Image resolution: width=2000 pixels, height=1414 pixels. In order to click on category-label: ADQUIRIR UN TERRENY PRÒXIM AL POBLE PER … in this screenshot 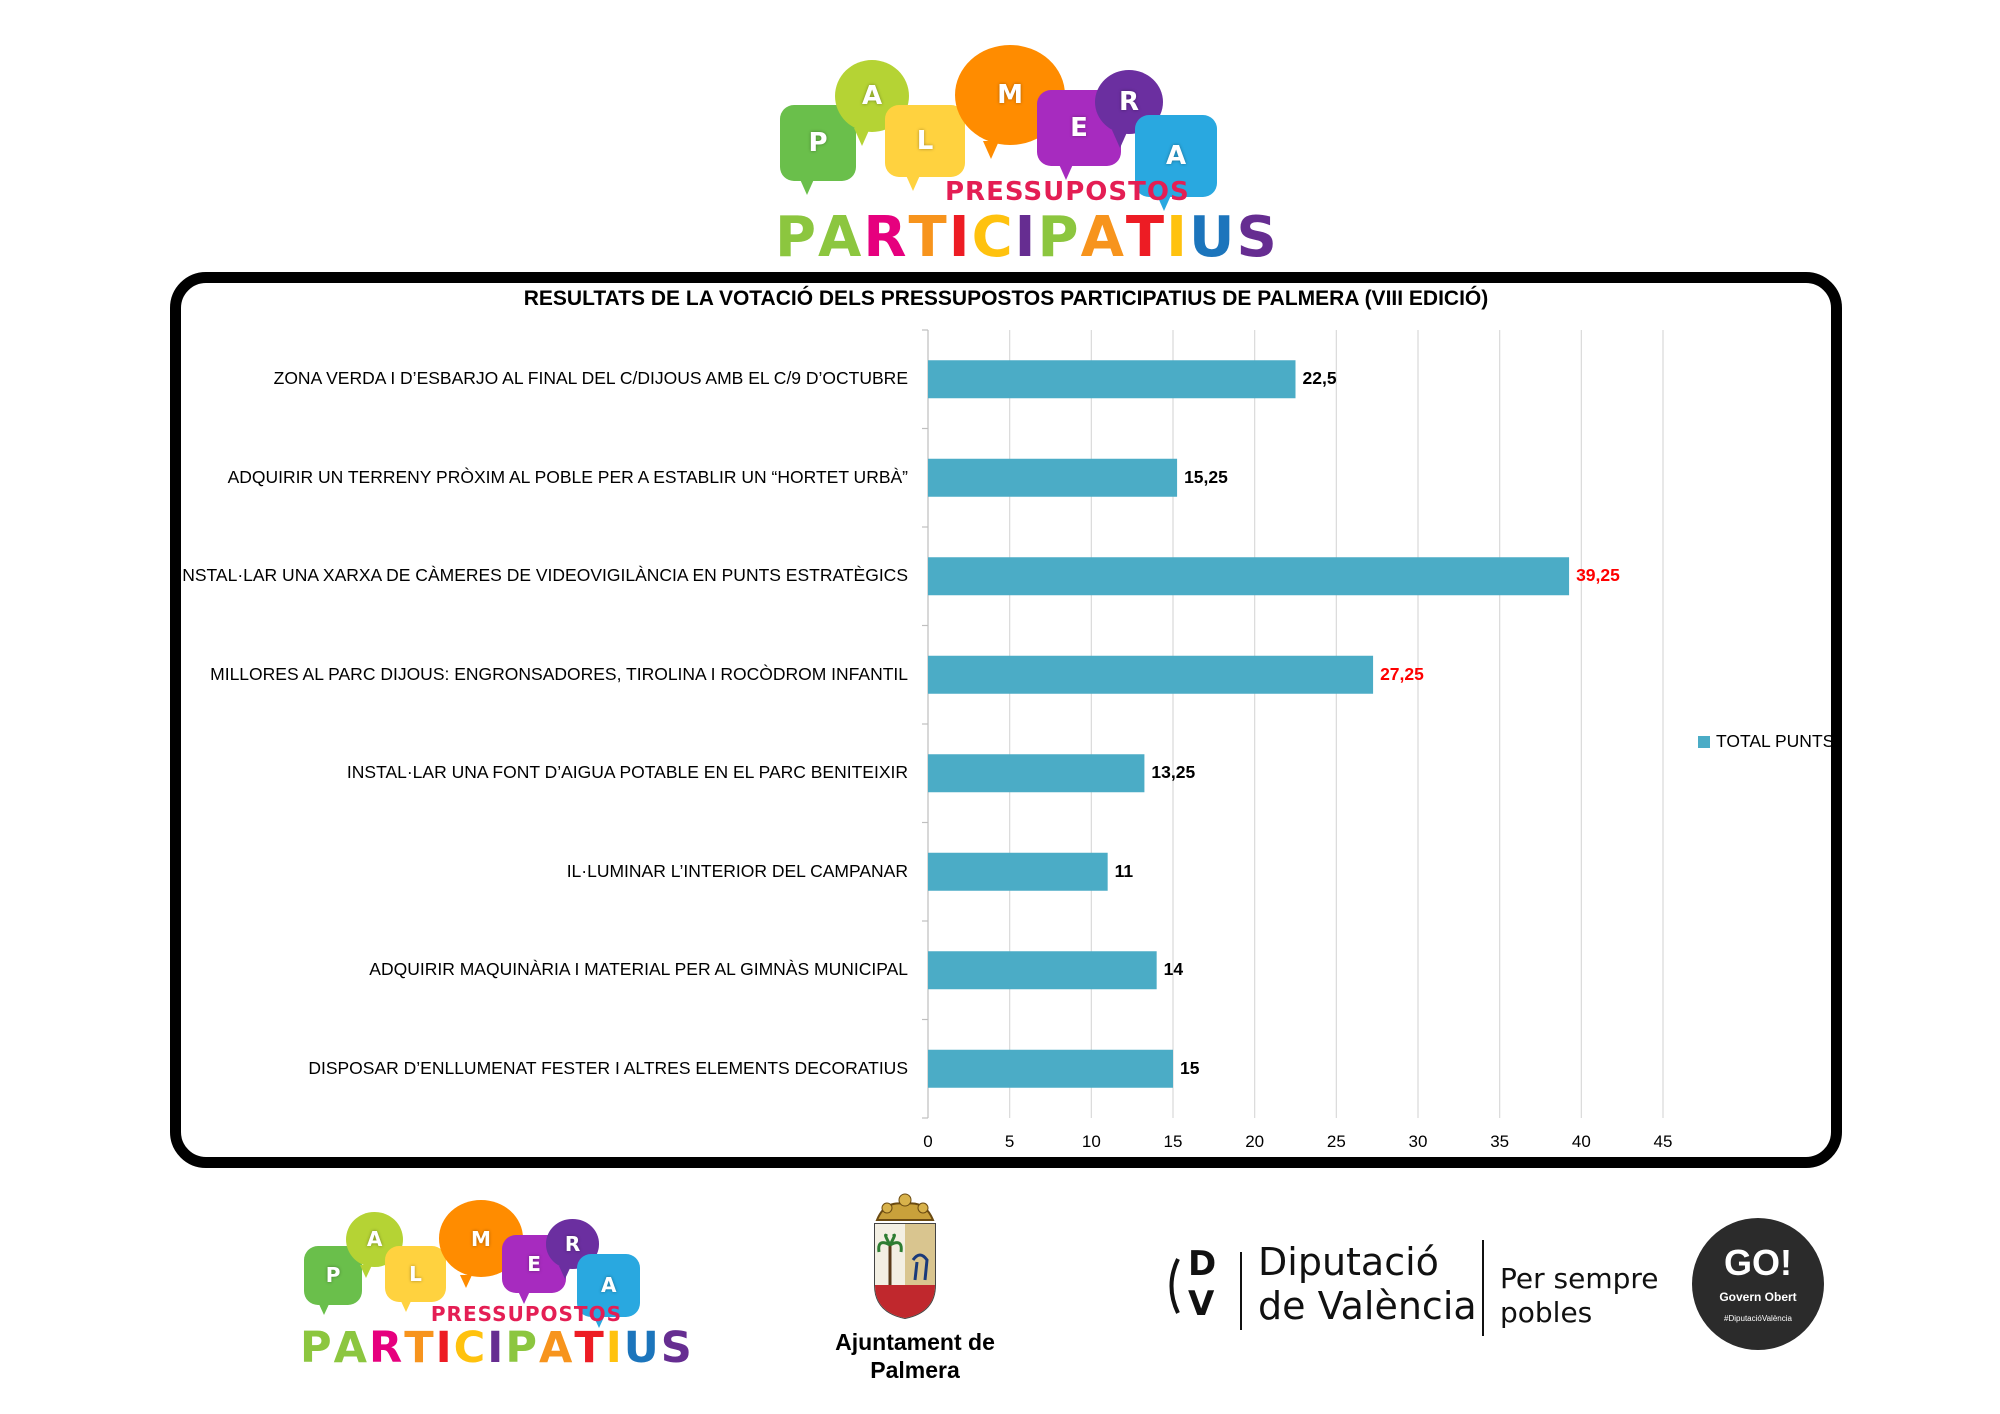, I will do `click(567, 476)`.